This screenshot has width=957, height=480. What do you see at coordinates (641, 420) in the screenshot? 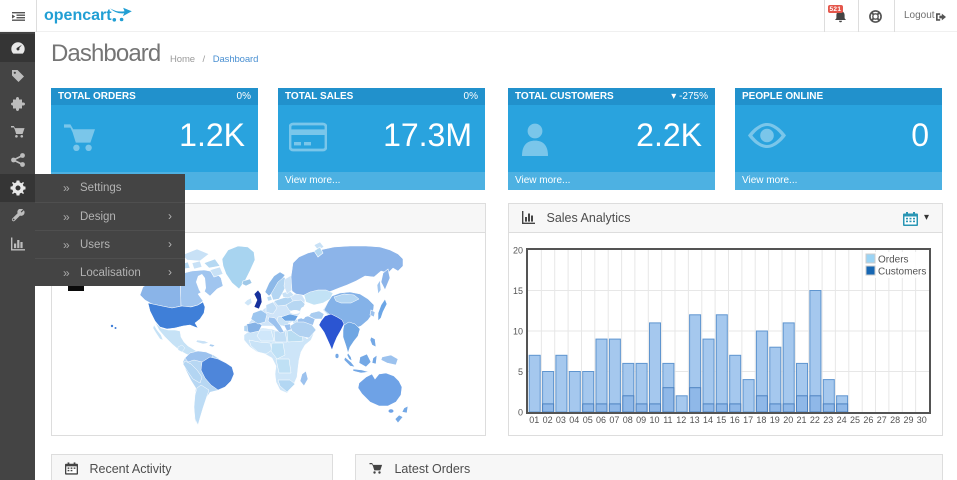
I see `svg-text: 09` at bounding box center [641, 420].